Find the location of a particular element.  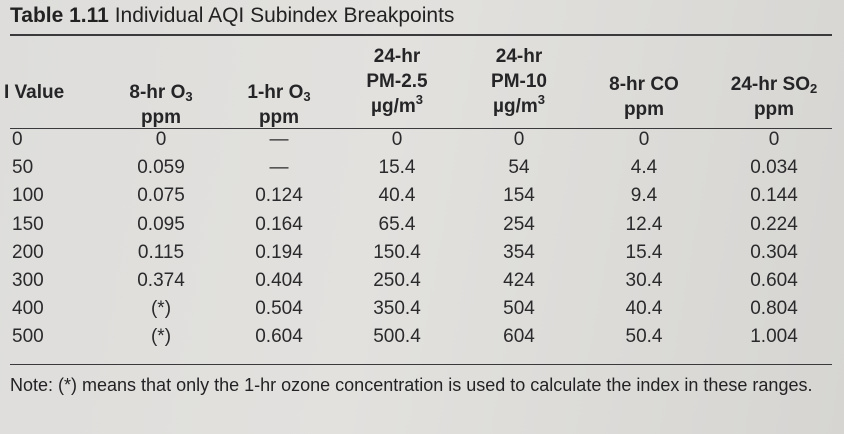

header-1hr-o3: 1-hr O3 ppm is located at coordinates (279, 105).